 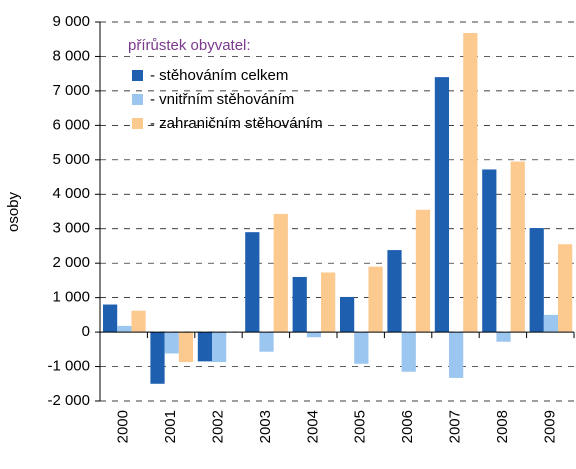 I want to click on x-tick-label: 2000, so click(x=123, y=426).